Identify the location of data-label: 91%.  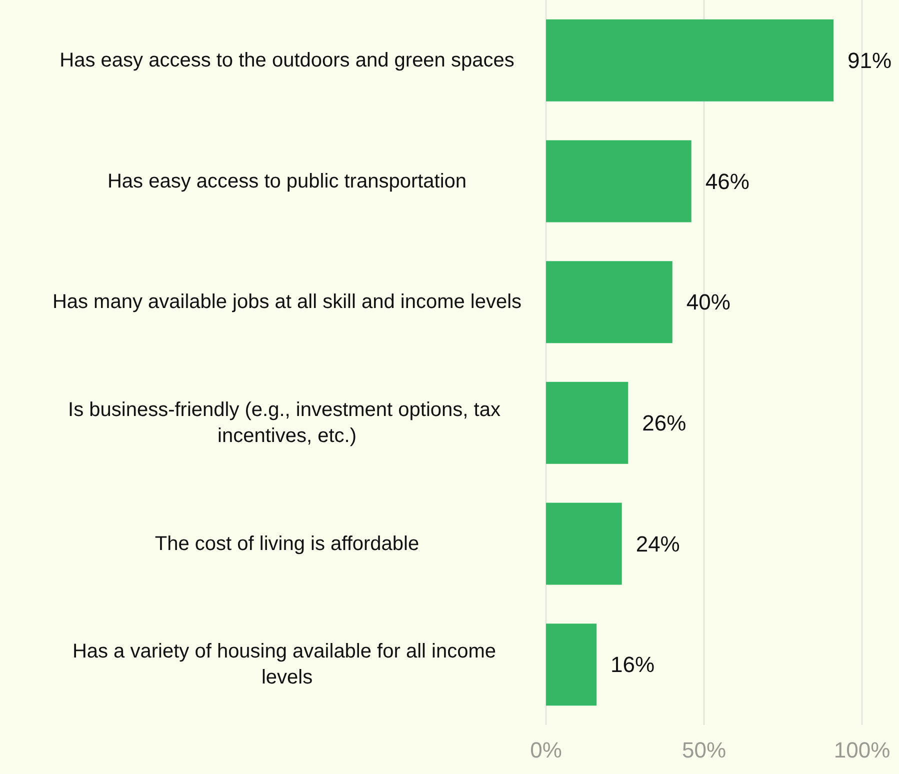
(870, 60).